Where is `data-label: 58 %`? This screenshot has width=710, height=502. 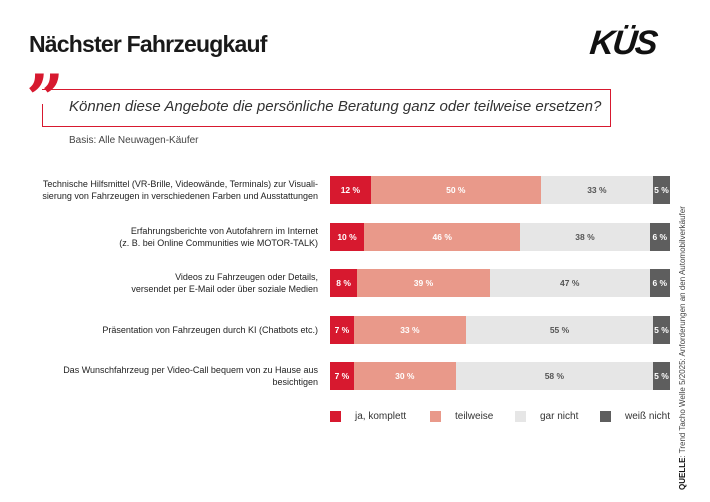
data-label: 58 % is located at coordinates (554, 376).